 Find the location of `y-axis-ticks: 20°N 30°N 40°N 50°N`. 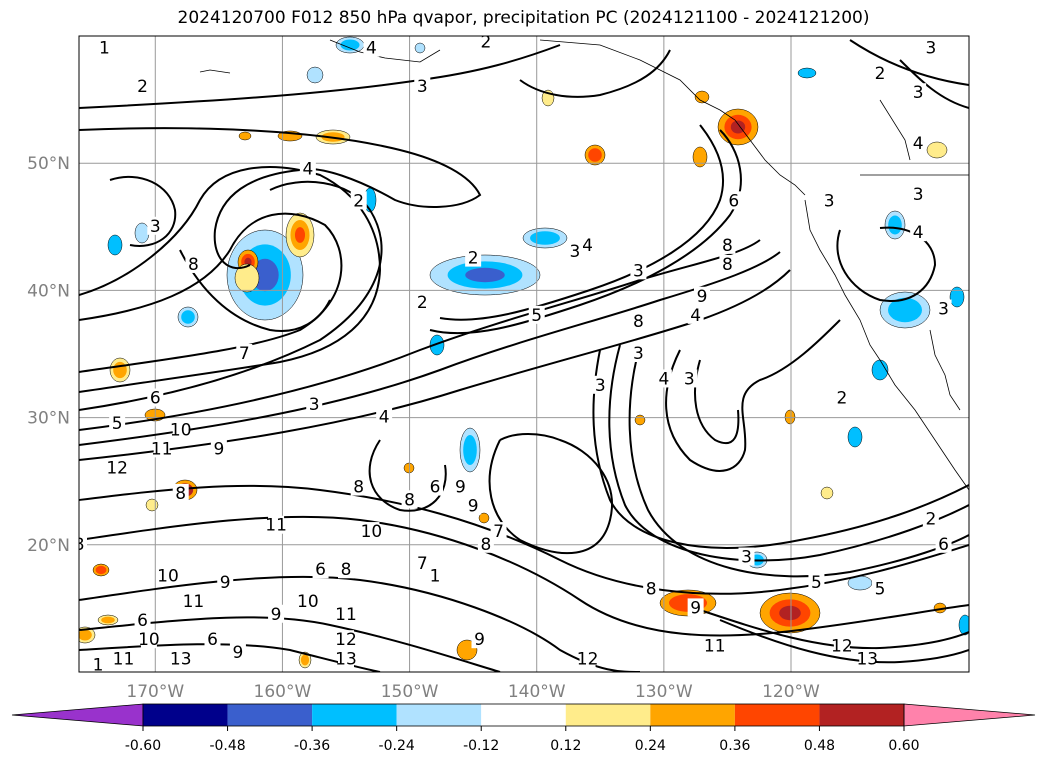

y-axis-ticks: 20°N 30°N 40°N 50°N is located at coordinates (48, 355).